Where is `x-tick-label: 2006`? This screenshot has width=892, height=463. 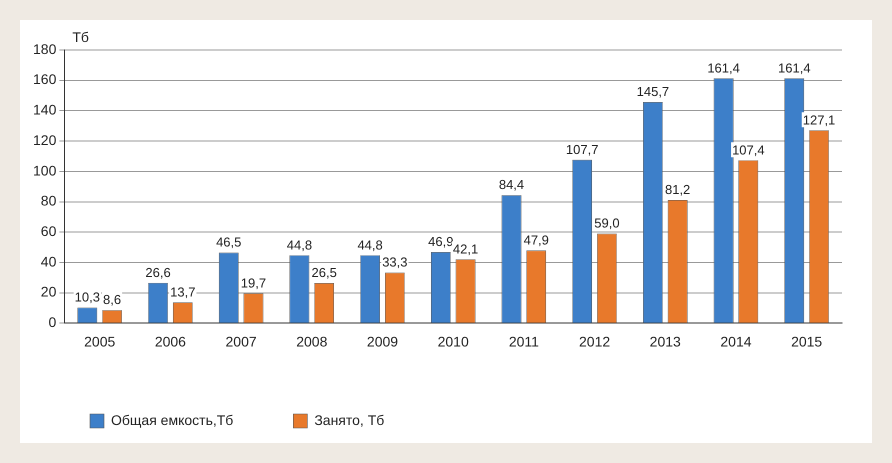 x-tick-label: 2006 is located at coordinates (170, 341).